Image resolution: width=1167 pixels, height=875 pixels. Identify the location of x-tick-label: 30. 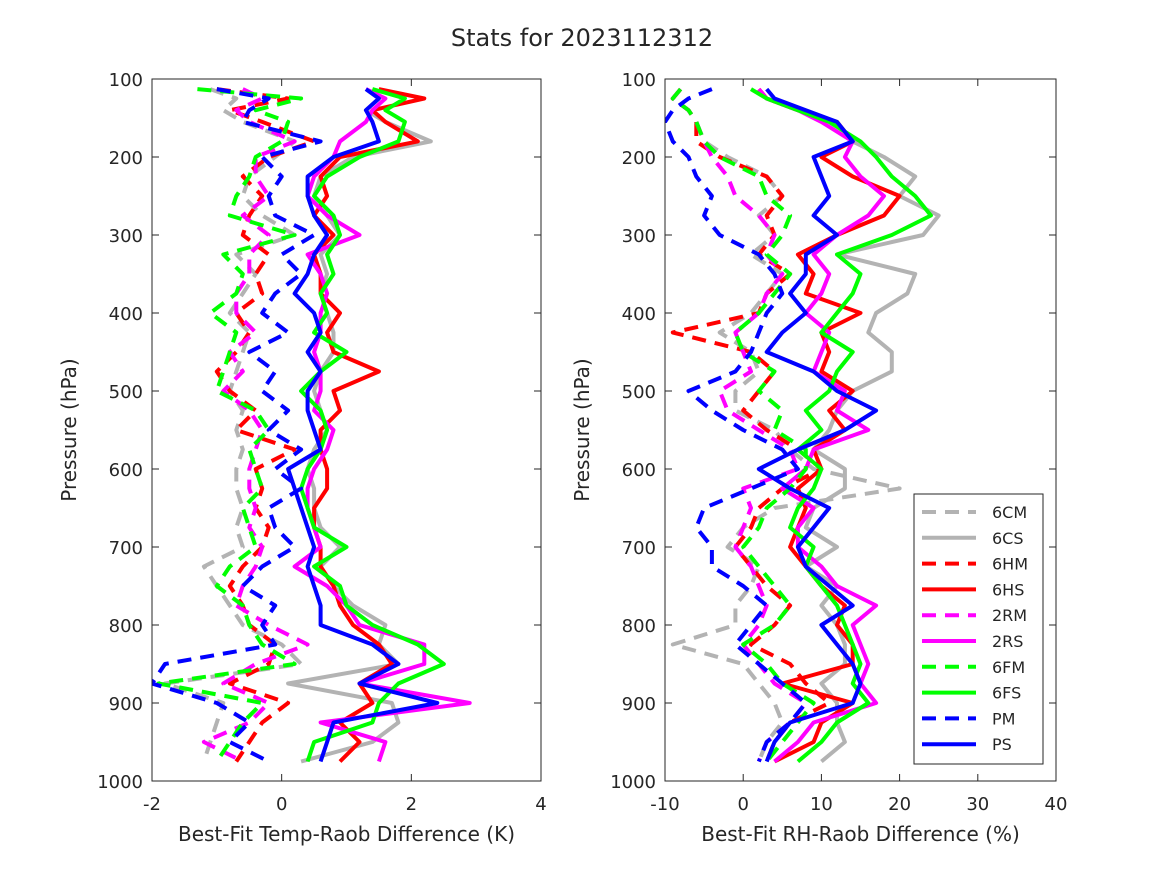
(977, 804).